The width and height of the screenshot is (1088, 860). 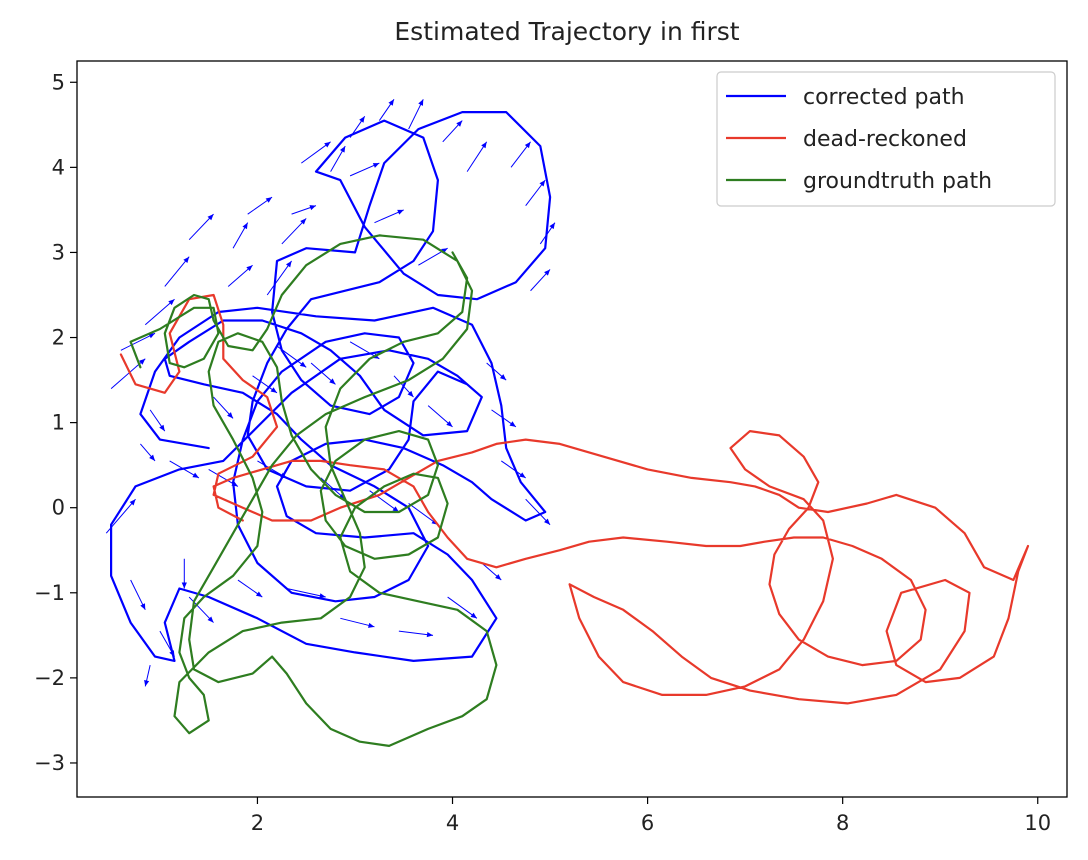 I want to click on y-axis: −3 −2 −1 0 1 2 3 4 5, so click(x=55, y=422).